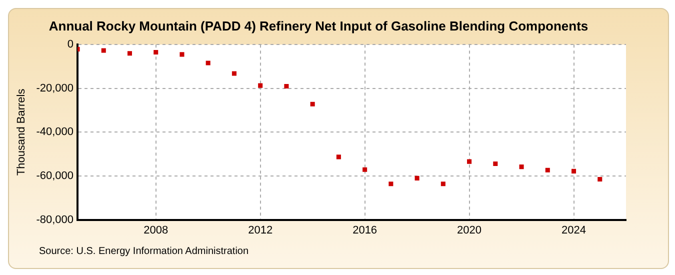  Describe the element at coordinates (55, 132) in the screenshot. I see `y-tick-label: -40,000` at that location.